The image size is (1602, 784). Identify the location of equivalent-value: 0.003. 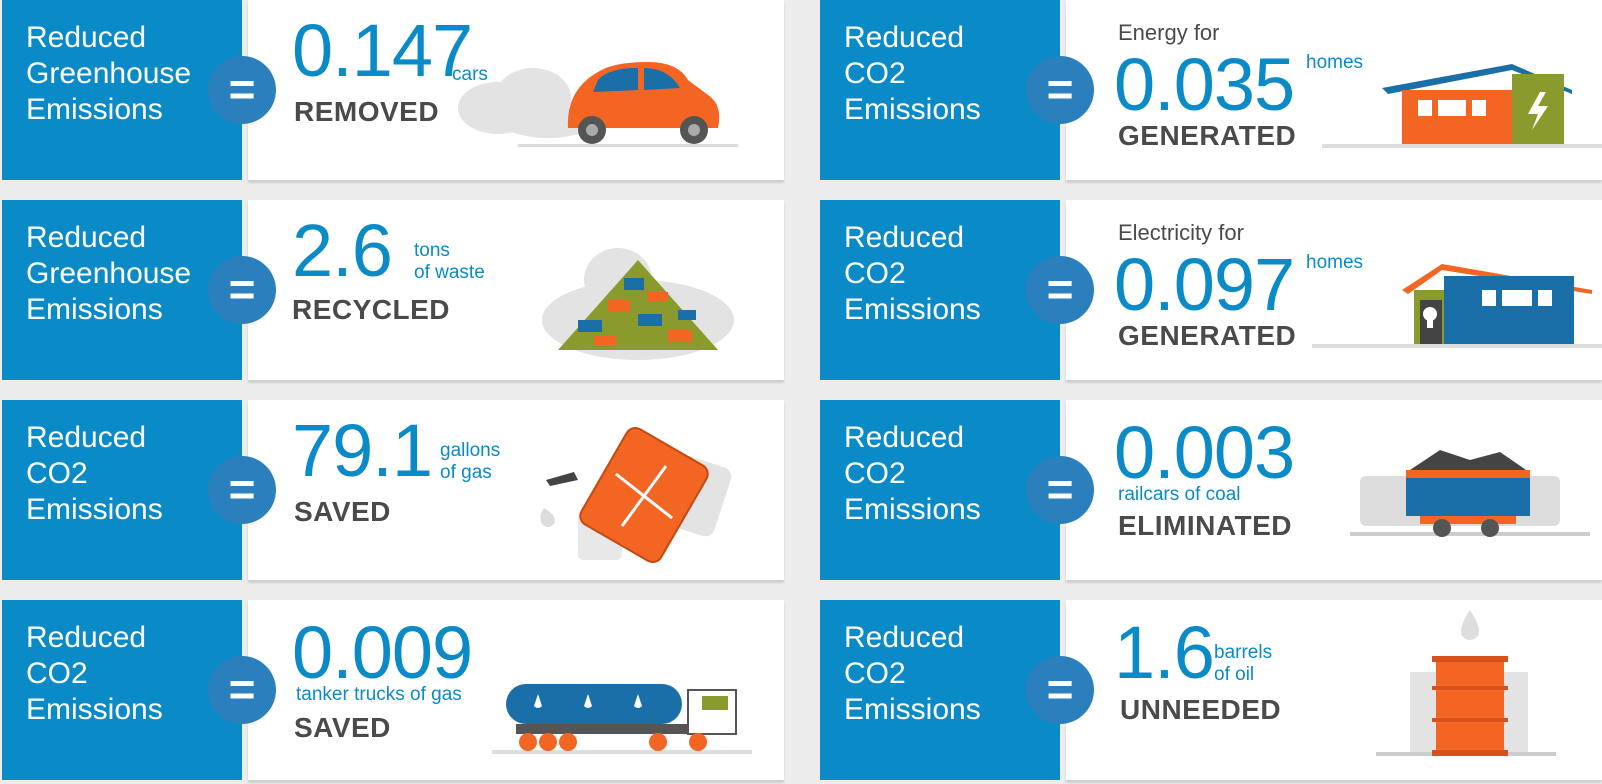
(1204, 452).